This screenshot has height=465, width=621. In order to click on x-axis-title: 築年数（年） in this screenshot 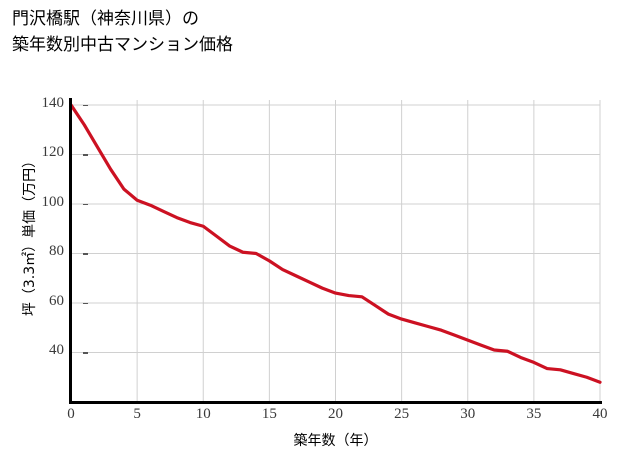, I will do `click(335, 441)`.